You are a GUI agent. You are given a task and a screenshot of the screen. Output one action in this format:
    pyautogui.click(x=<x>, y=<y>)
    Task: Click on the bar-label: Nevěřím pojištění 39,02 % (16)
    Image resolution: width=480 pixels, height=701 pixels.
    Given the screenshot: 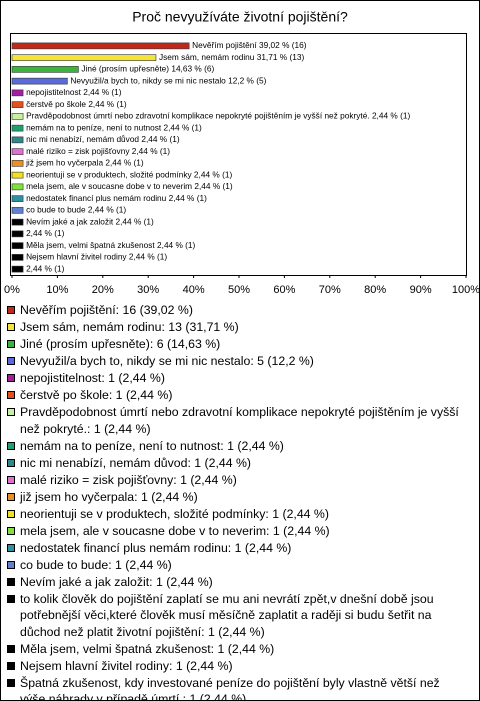 What is the action you would take?
    pyautogui.click(x=249, y=45)
    